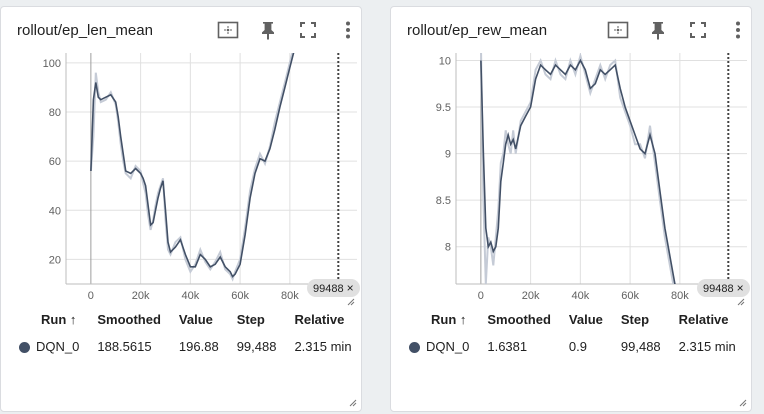  What do you see at coordinates (55, 113) in the screenshot?
I see `y-tick-label: 80` at bounding box center [55, 113].